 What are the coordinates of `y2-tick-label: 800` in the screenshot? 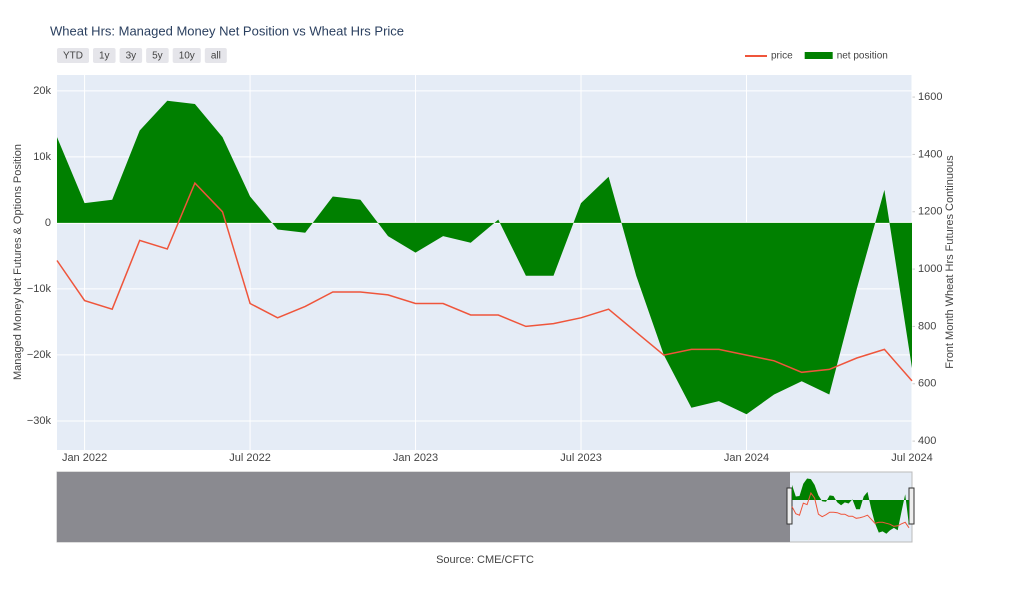 It's located at (927, 326).